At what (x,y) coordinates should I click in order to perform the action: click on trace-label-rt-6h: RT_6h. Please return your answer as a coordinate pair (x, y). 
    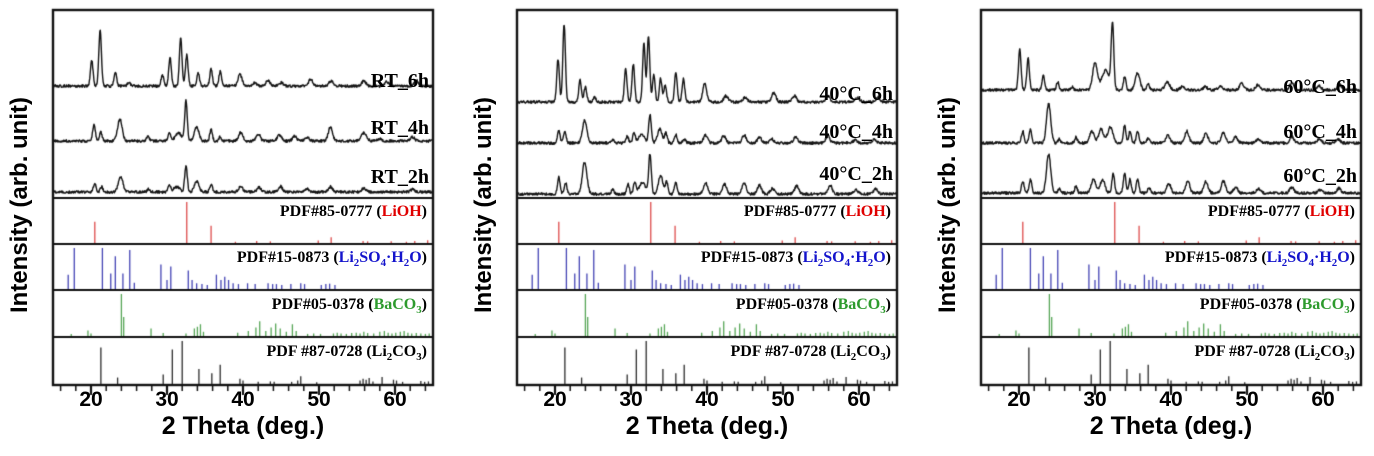
    Looking at the image, I should click on (399, 81).